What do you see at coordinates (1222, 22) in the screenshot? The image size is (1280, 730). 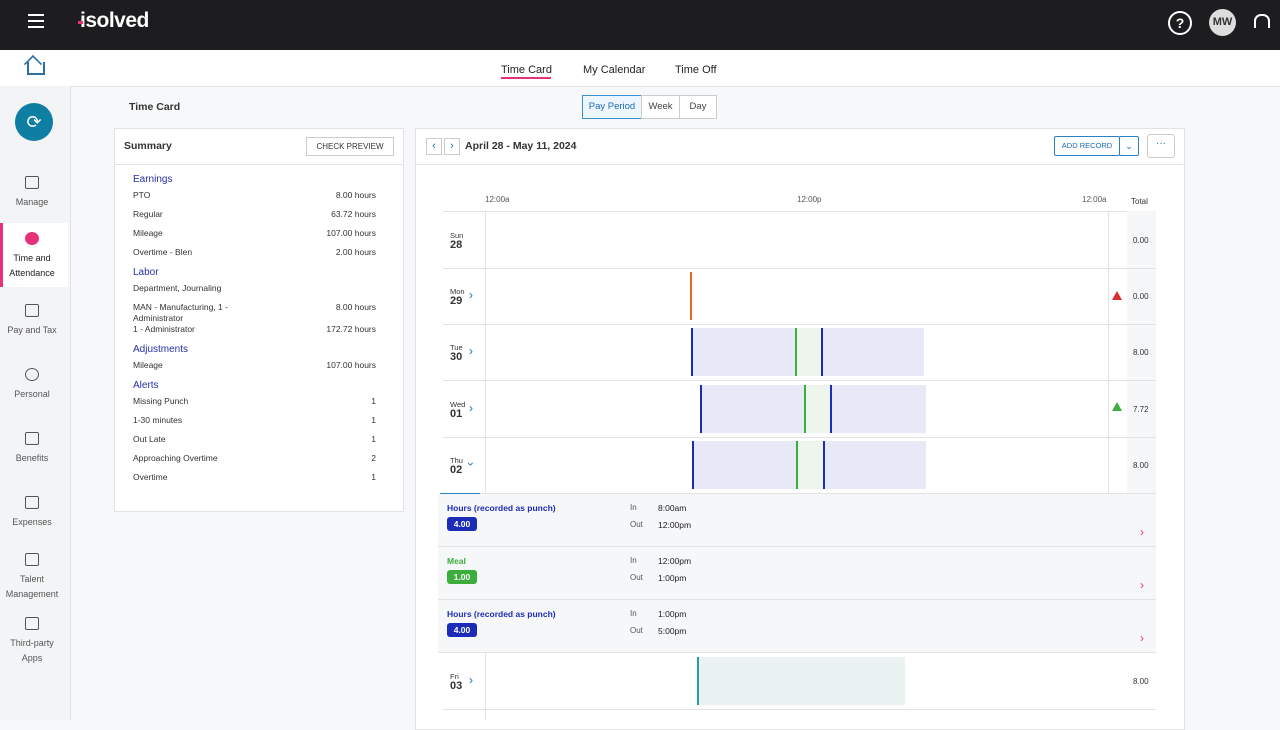 I see `avatar: MW` at bounding box center [1222, 22].